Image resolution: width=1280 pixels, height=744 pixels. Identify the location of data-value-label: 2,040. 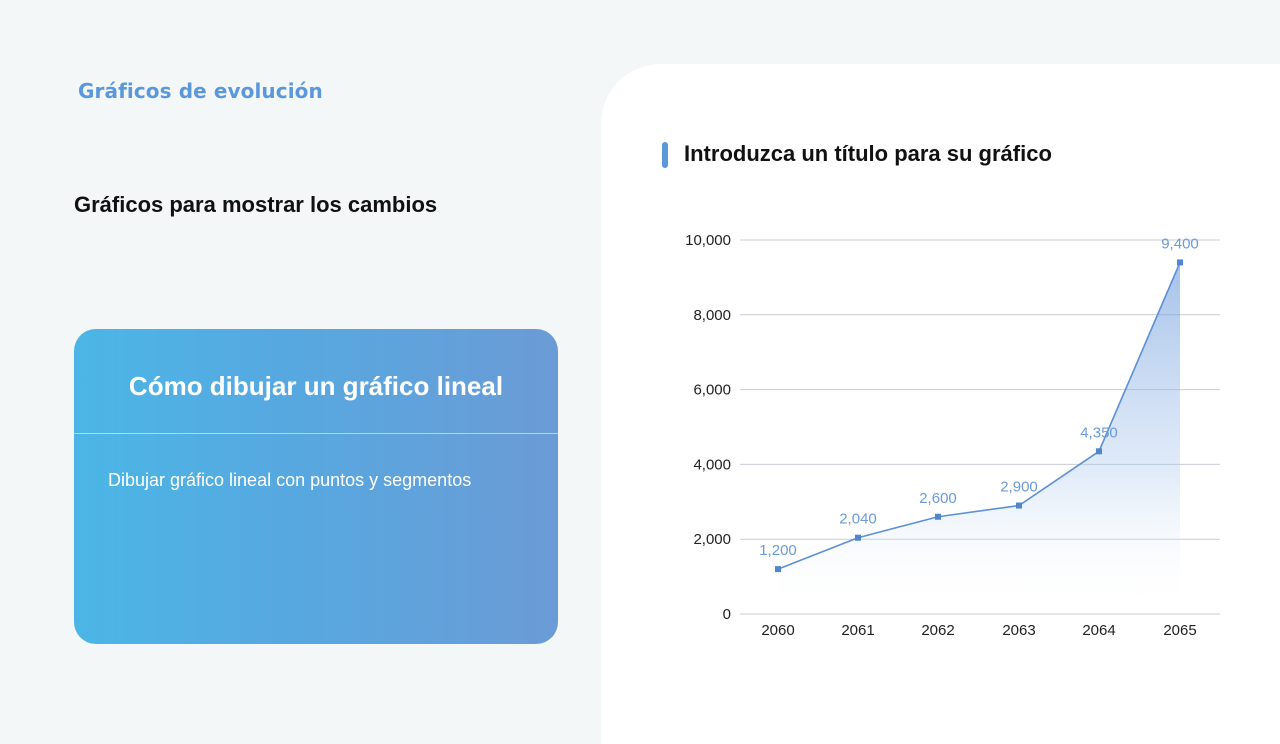
(858, 519).